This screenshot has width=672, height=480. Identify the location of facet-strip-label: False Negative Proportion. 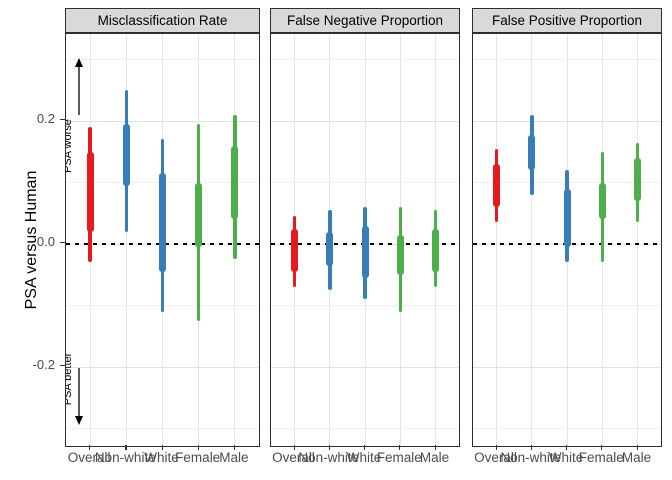
(365, 20).